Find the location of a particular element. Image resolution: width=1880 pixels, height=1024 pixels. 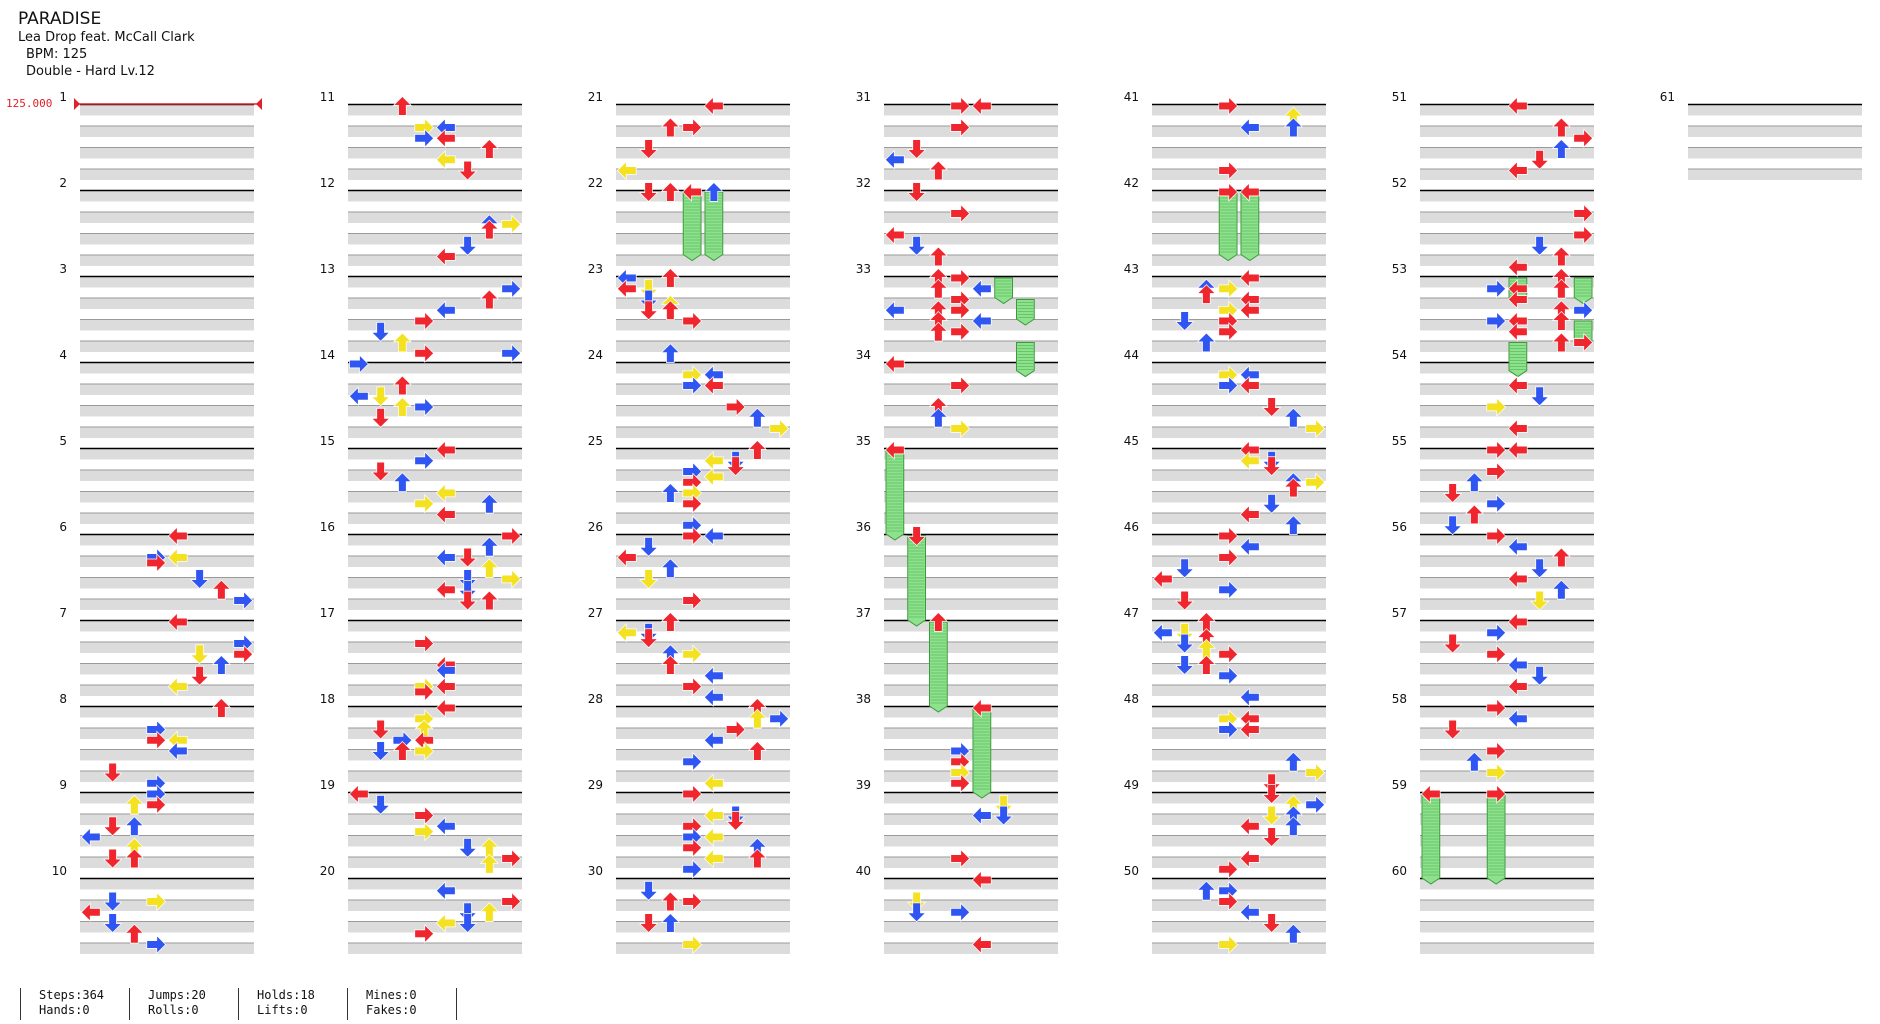

stat-label: Holds: is located at coordinates (279, 995).